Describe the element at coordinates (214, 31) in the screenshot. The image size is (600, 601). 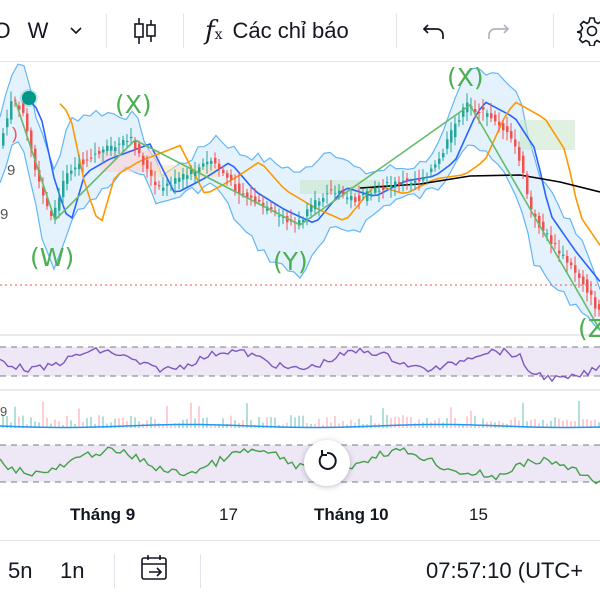
I see `fx-icon: fx` at that location.